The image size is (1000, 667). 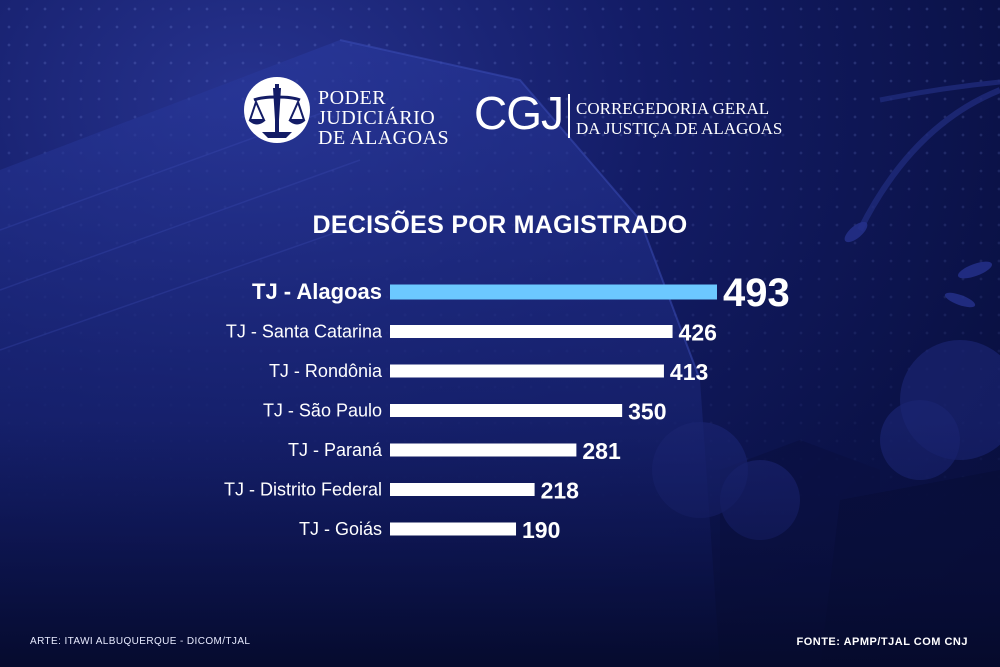 I want to click on value-label: 413, so click(x=689, y=372).